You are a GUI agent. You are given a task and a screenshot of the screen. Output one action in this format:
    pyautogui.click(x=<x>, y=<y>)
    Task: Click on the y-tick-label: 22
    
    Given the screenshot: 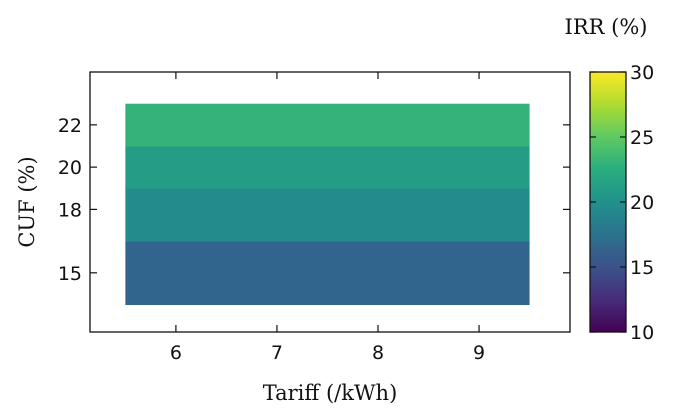 What is the action you would take?
    pyautogui.click(x=70, y=126)
    